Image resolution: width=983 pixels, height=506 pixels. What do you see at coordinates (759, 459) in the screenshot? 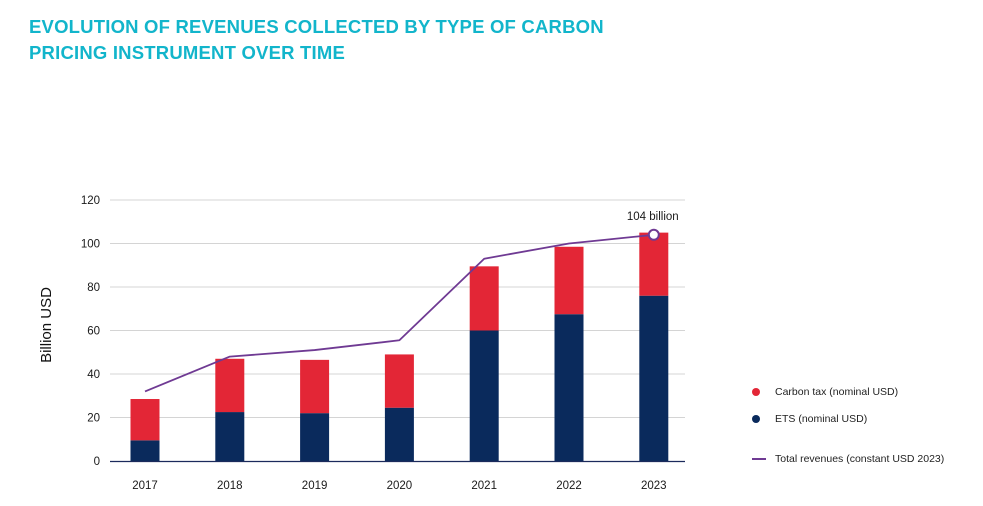
I see `total-line-swatch` at bounding box center [759, 459].